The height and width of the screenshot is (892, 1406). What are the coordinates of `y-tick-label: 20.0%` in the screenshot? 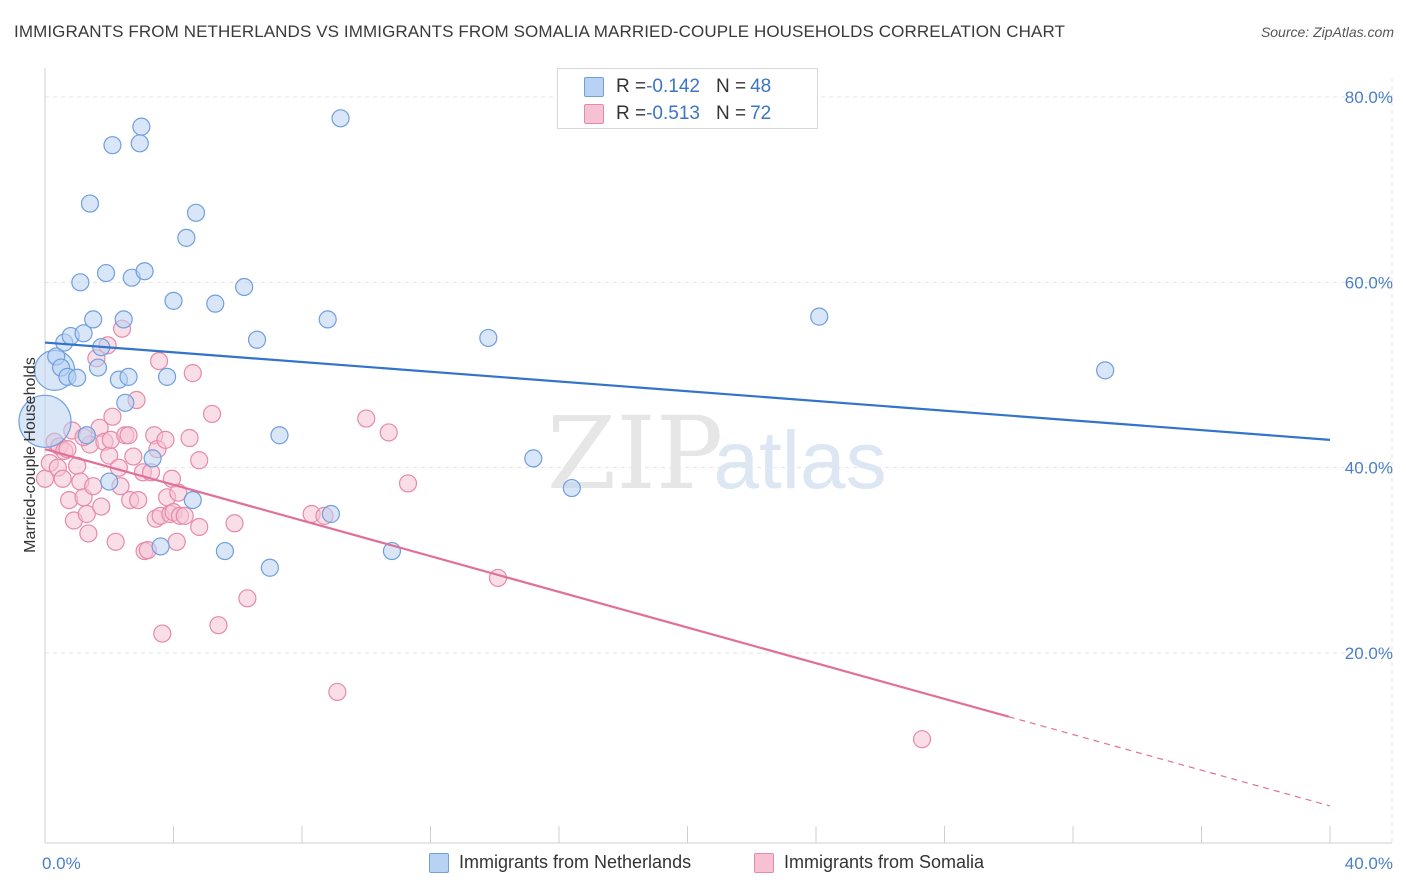 It's located at (1369, 653).